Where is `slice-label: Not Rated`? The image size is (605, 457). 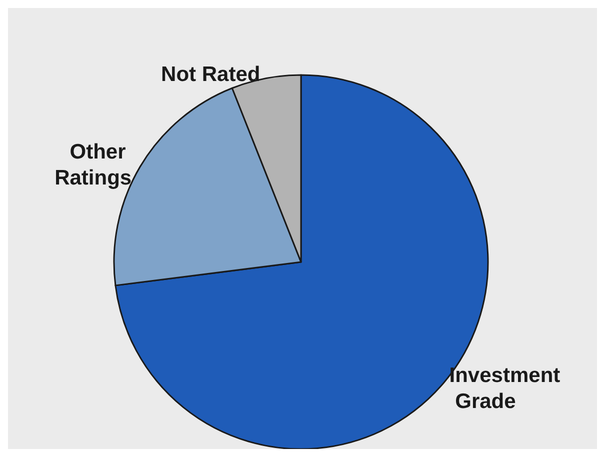 slice-label: Not Rated is located at coordinates (210, 74).